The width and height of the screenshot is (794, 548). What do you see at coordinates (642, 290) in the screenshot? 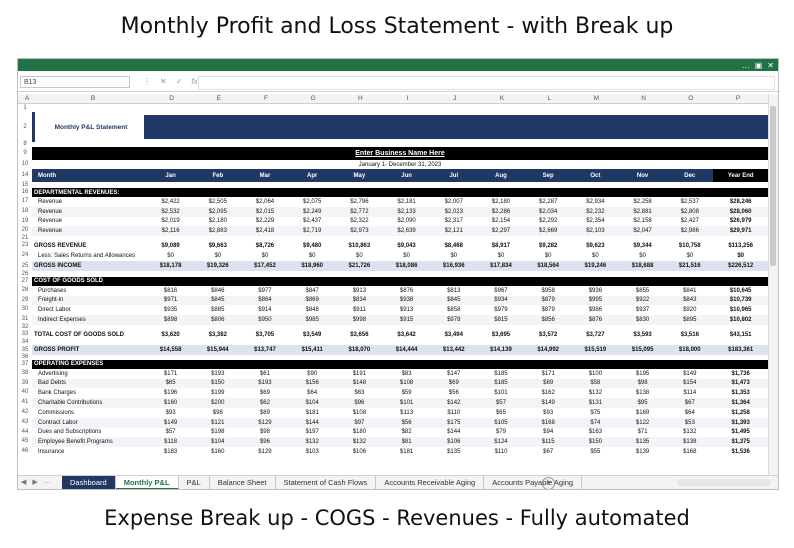
I see `month-cell: $855` at bounding box center [642, 290].